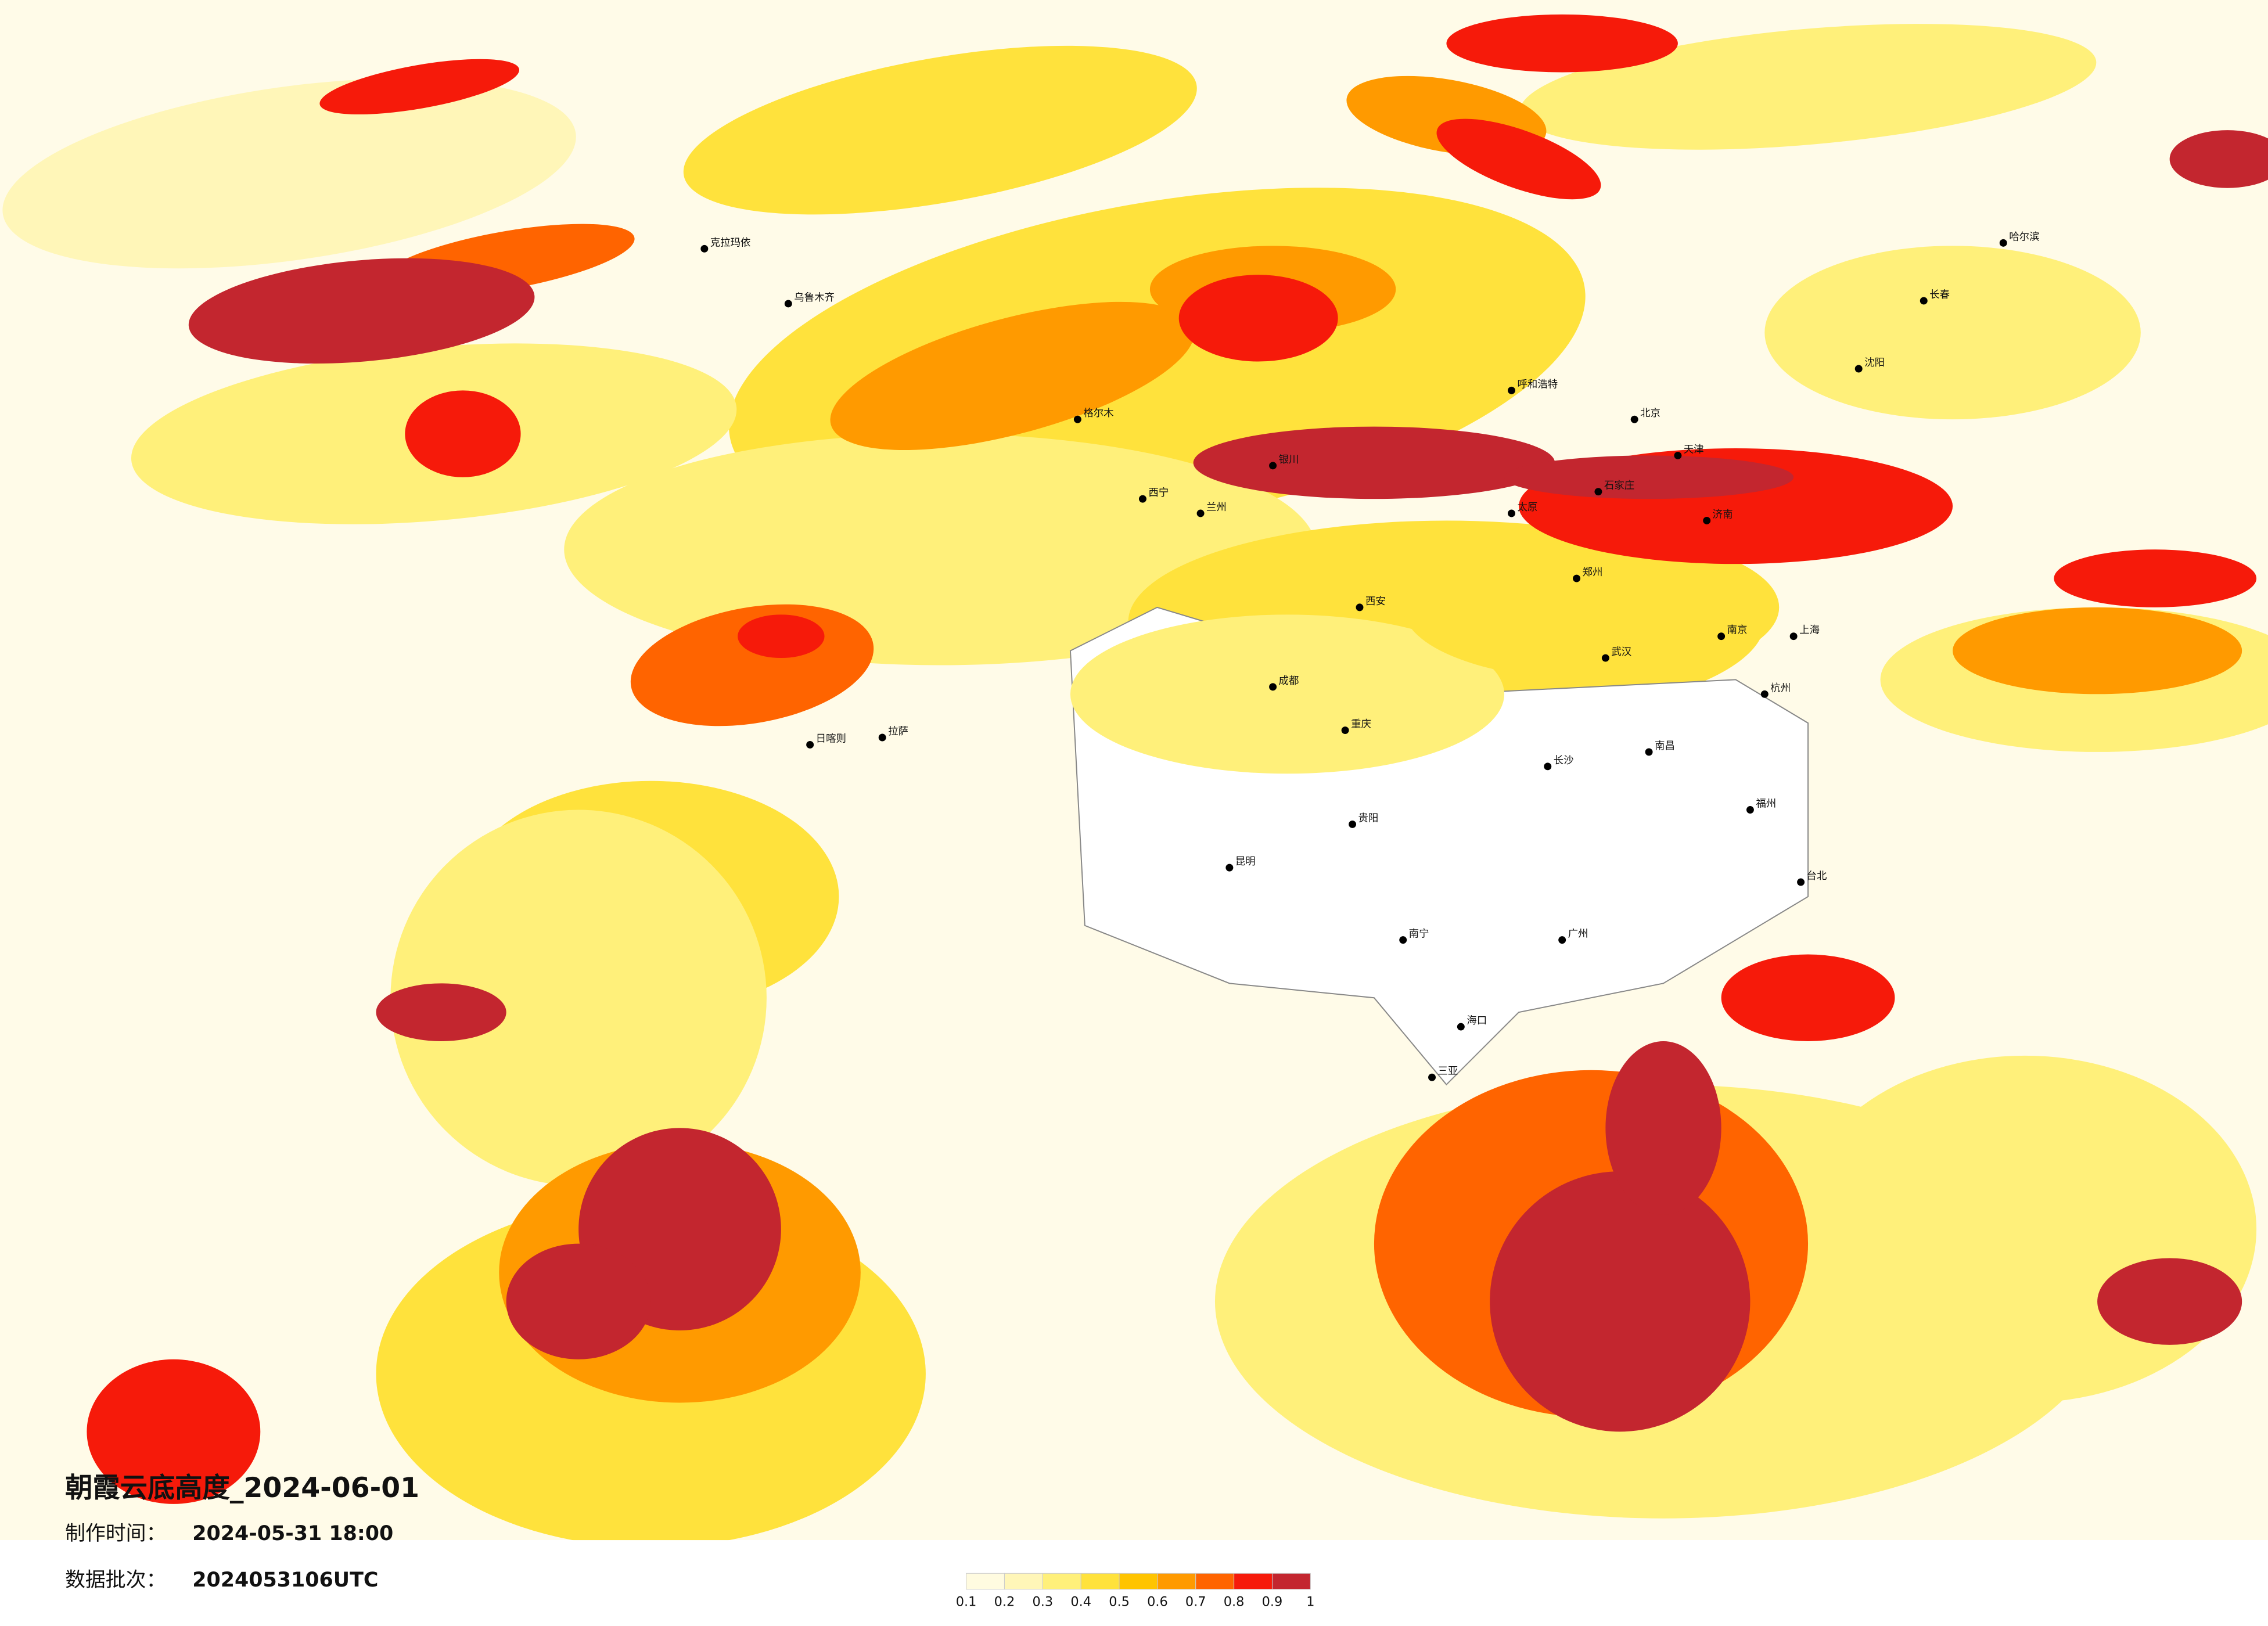  Describe the element at coordinates (115, 1534) in the screenshot. I see `made-time-label: 制作时间：` at that location.